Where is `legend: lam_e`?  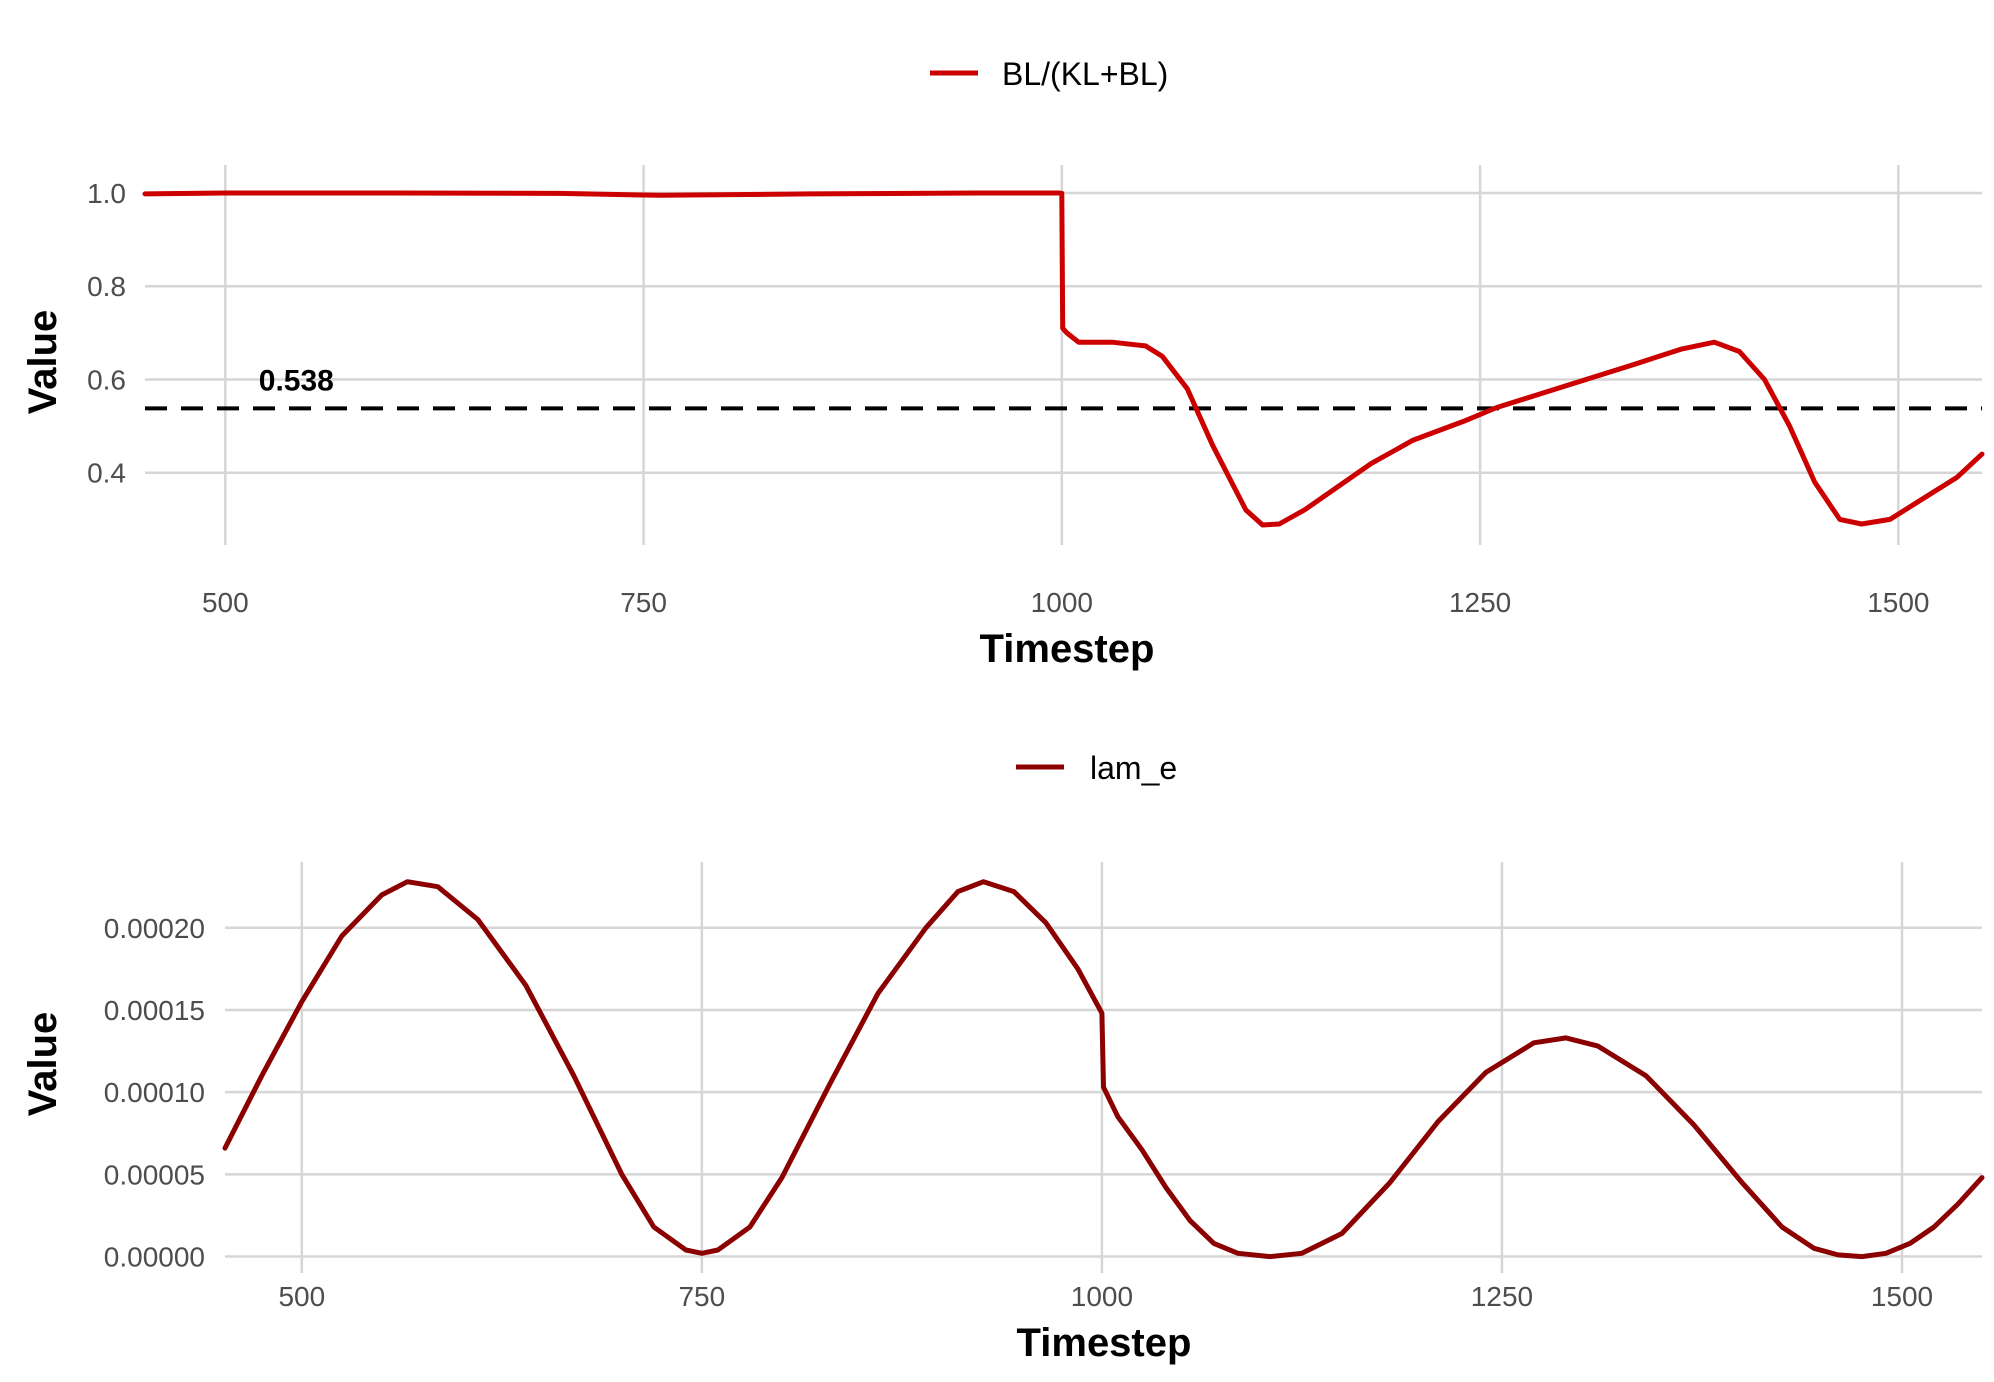
legend: lam_e is located at coordinates (1096, 768).